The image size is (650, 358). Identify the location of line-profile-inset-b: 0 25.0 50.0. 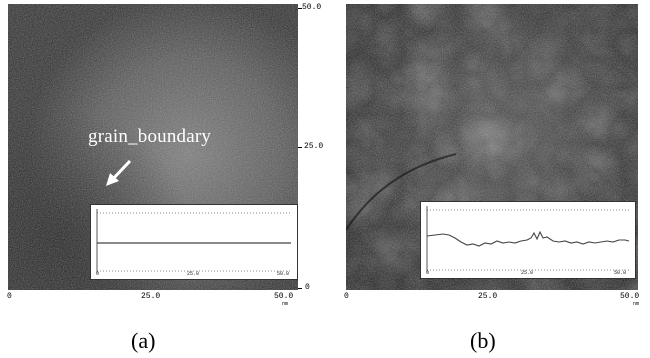
(528, 240).